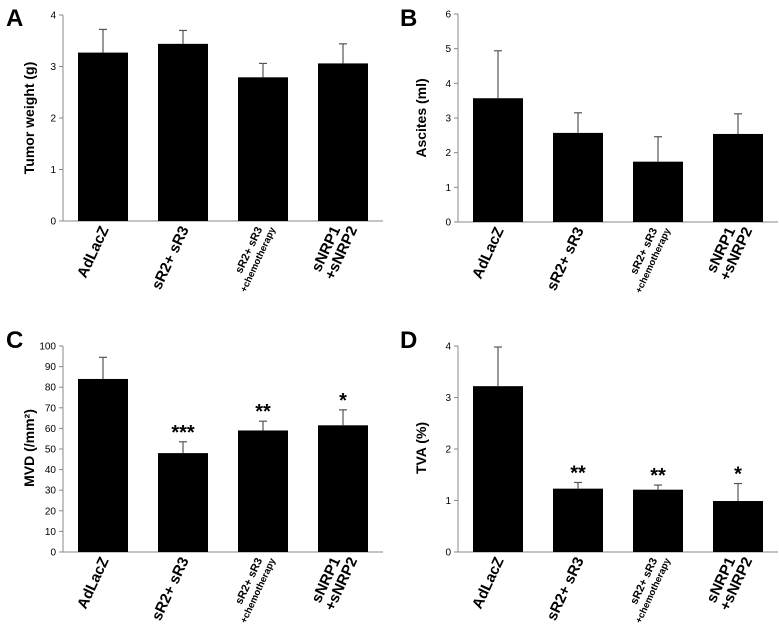 The image size is (779, 642). Describe the element at coordinates (408, 18) in the screenshot. I see `panel-letter-b: B` at that location.